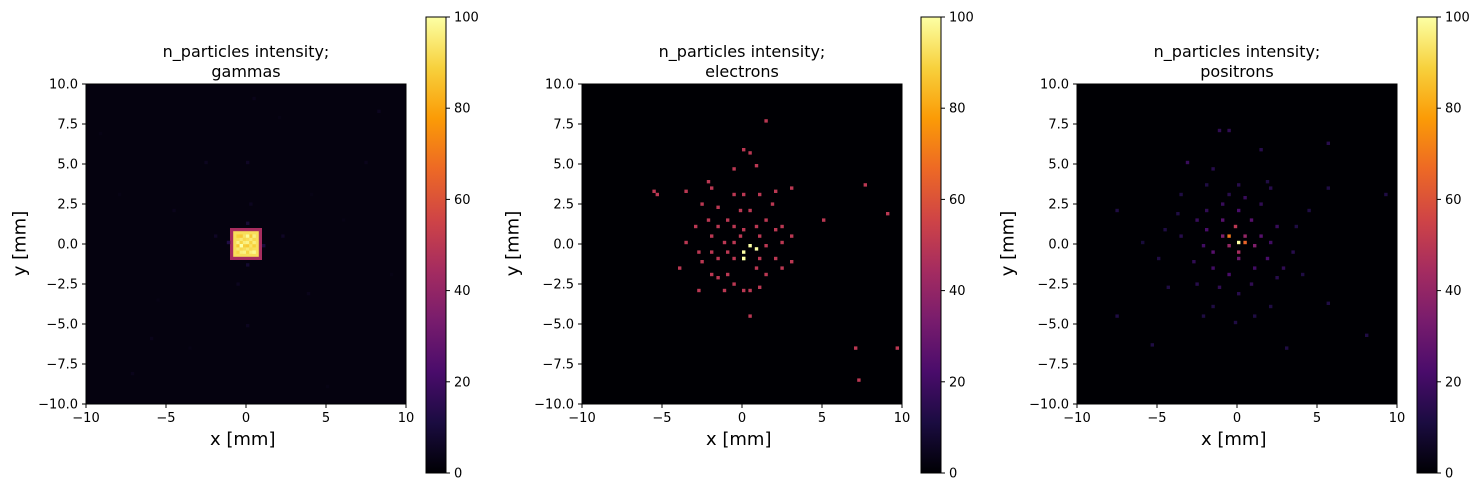 The width and height of the screenshot is (1484, 490). I want to click on heatmap-cells, so click(775, 250).